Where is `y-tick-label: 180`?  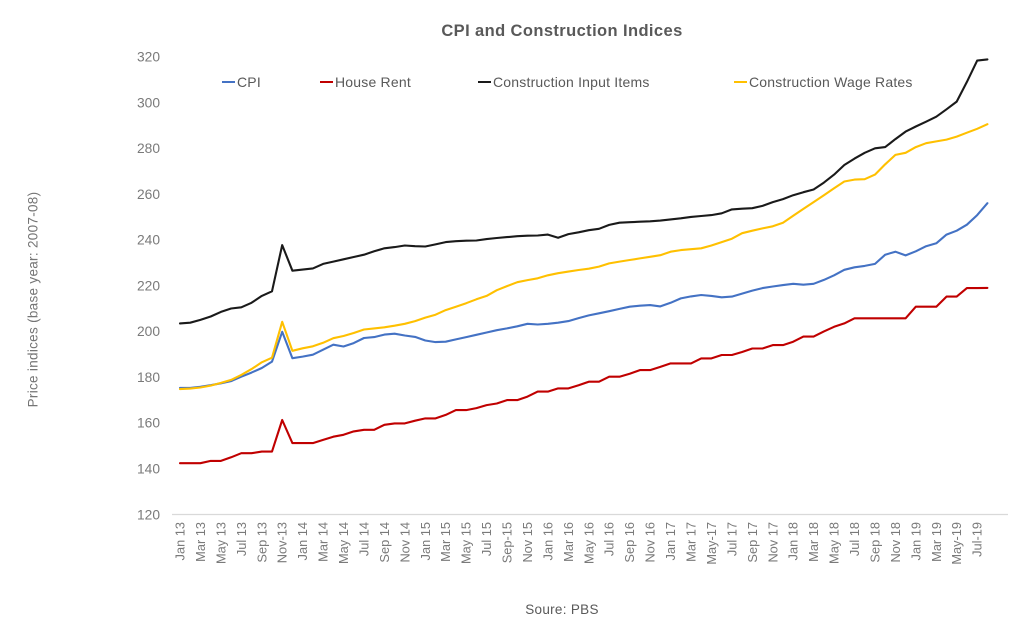
y-tick-label: 180 is located at coordinates (148, 377).